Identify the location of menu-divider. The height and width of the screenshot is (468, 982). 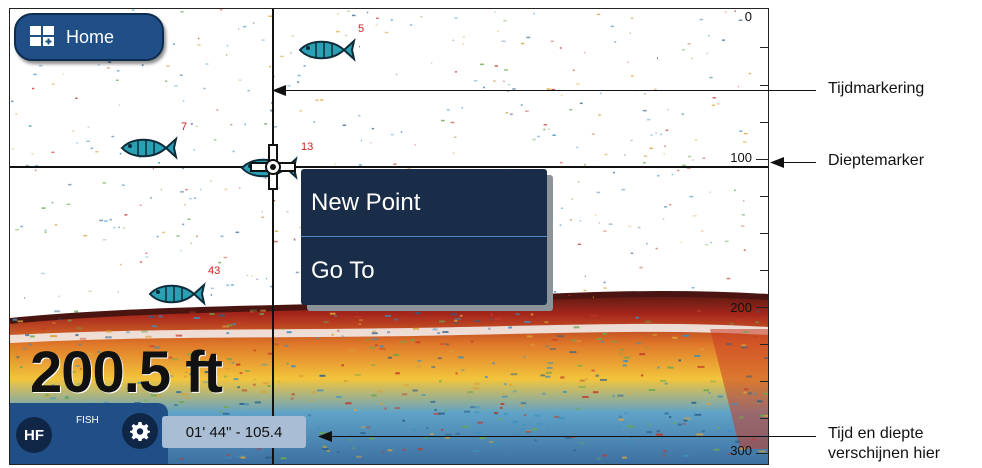
(424, 236).